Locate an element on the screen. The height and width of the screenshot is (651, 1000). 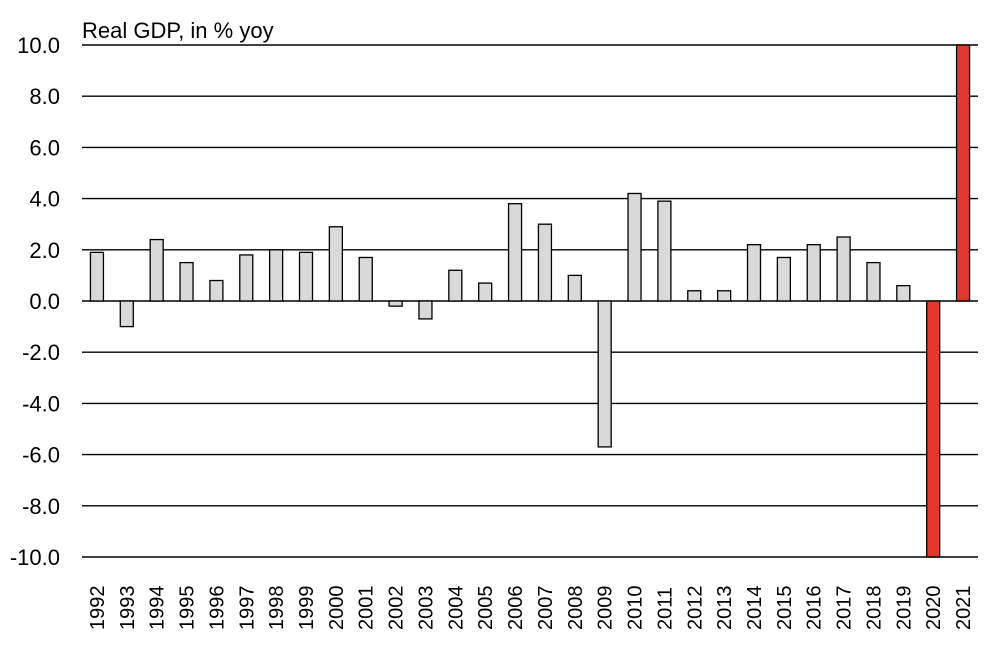
bar-2010 is located at coordinates (634, 247).